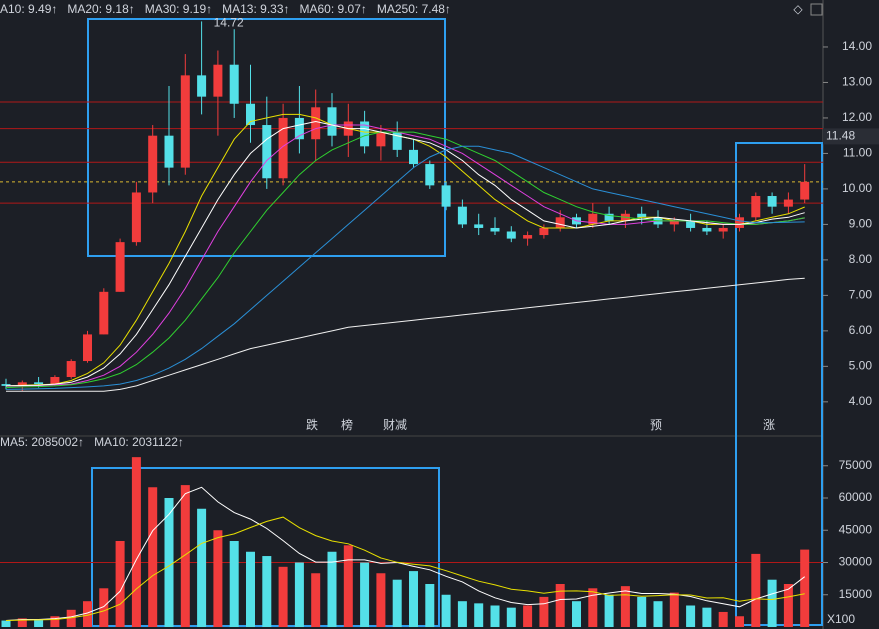 This screenshot has width=879, height=629. Describe the element at coordinates (347, 424) in the screenshot. I see `event-marker: 榜` at that location.